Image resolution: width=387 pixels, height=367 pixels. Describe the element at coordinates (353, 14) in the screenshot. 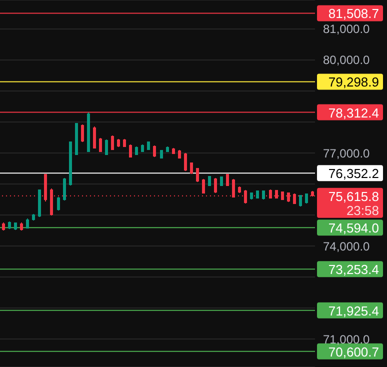

I see `ref-line-label: 81,508.7` at that location.